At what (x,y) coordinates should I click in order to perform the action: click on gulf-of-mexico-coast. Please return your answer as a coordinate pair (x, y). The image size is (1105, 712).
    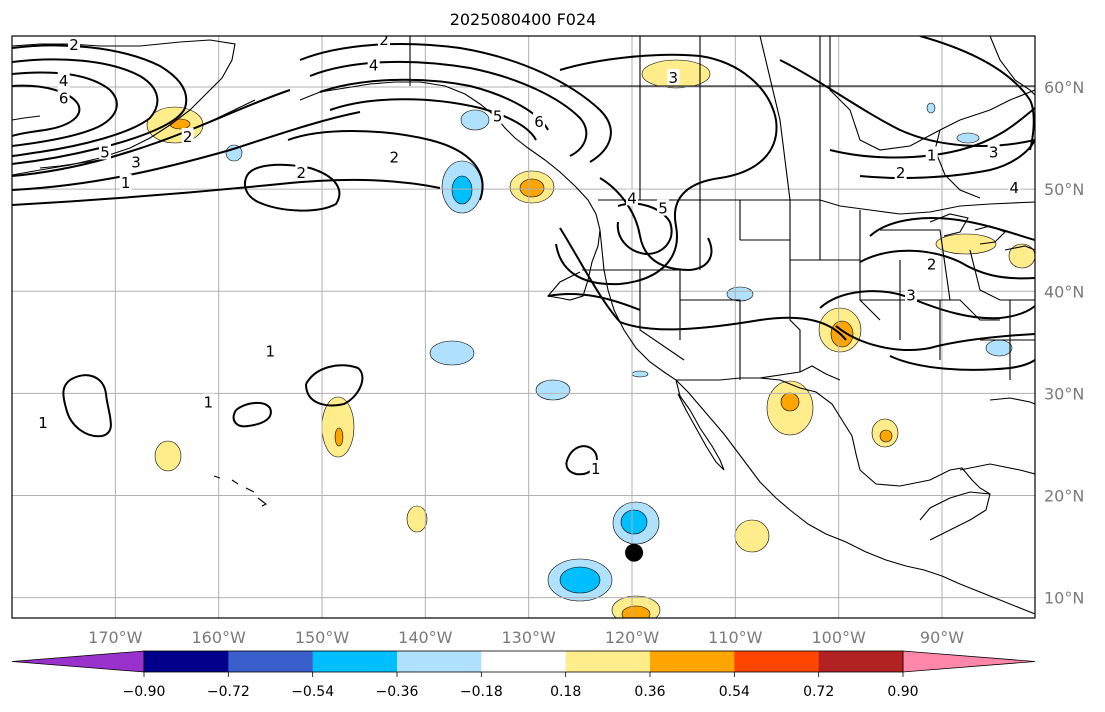
    Looking at the image, I should click on (875, 436).